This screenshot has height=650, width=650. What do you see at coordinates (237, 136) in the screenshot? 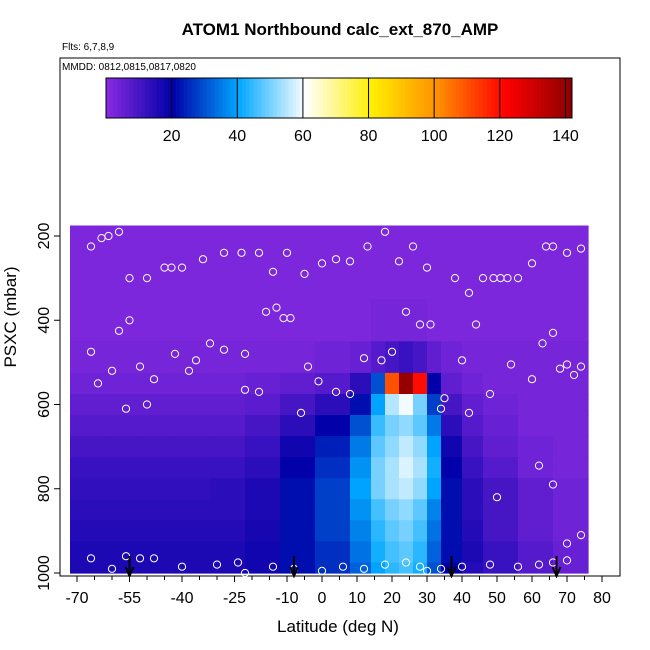
I see `colorbar-tick-label: 40` at bounding box center [237, 136].